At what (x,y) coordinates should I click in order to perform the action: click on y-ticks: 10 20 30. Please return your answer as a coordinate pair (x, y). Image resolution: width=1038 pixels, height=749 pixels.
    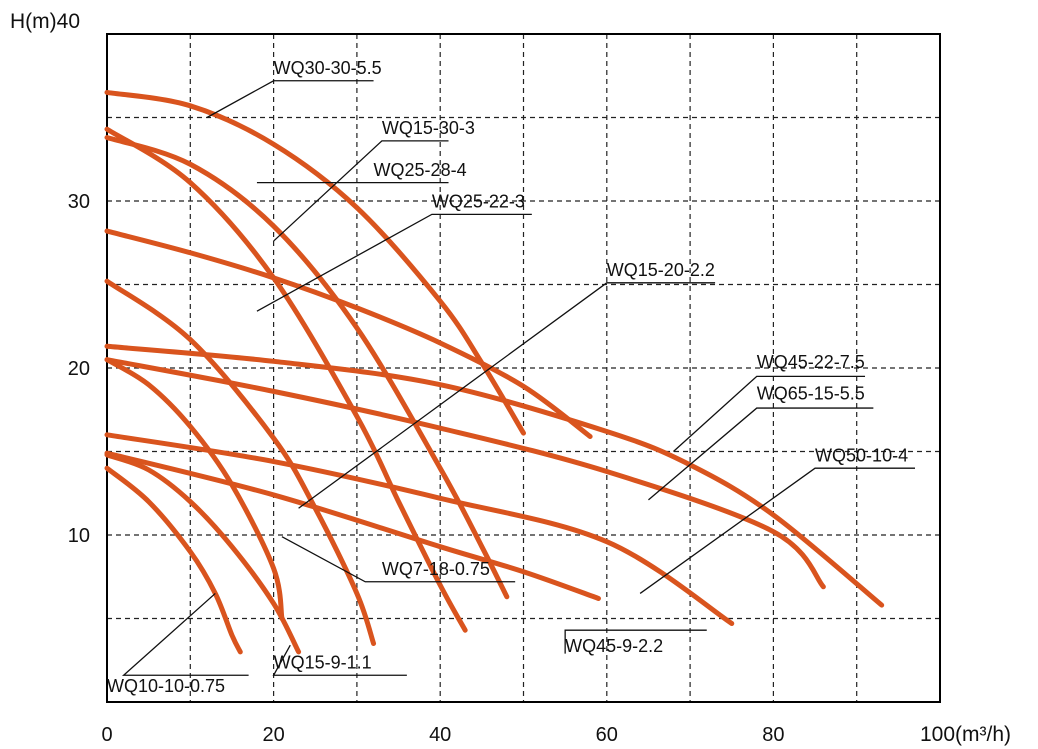
    Looking at the image, I should click on (79, 369).